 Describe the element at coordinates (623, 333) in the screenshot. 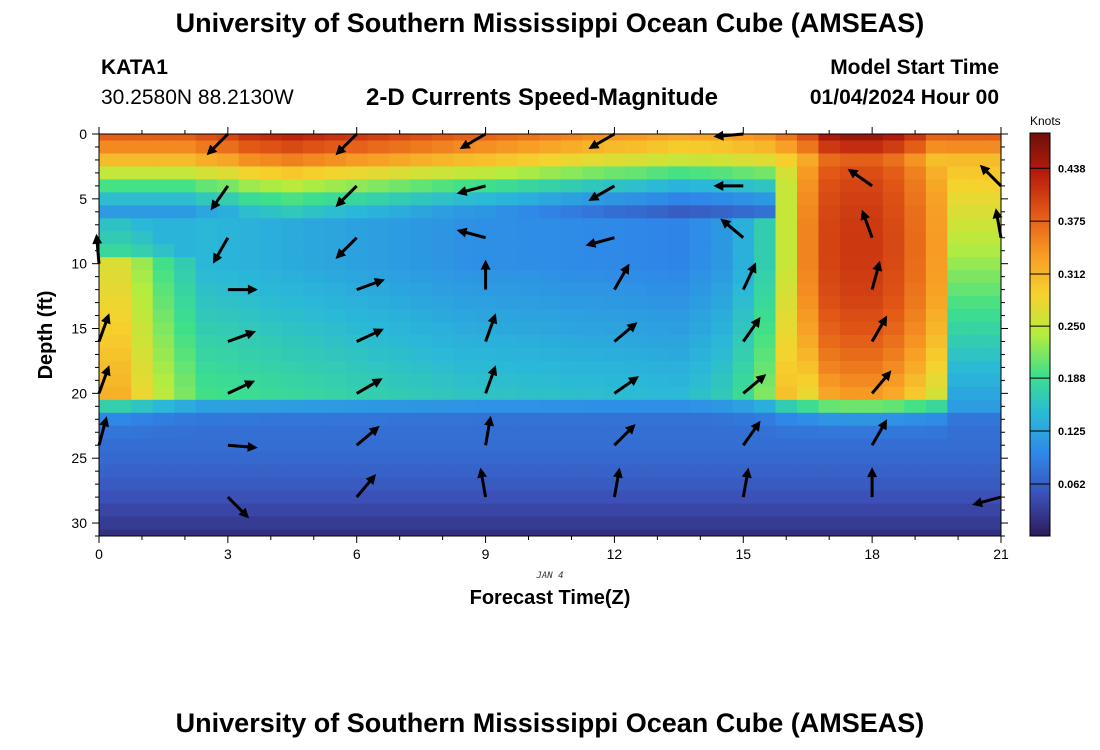

I see `arrow-shaft` at that location.